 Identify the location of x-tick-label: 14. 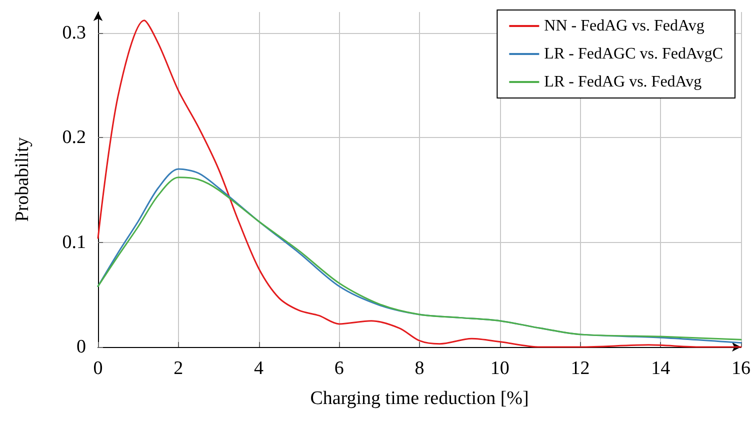
(661, 368).